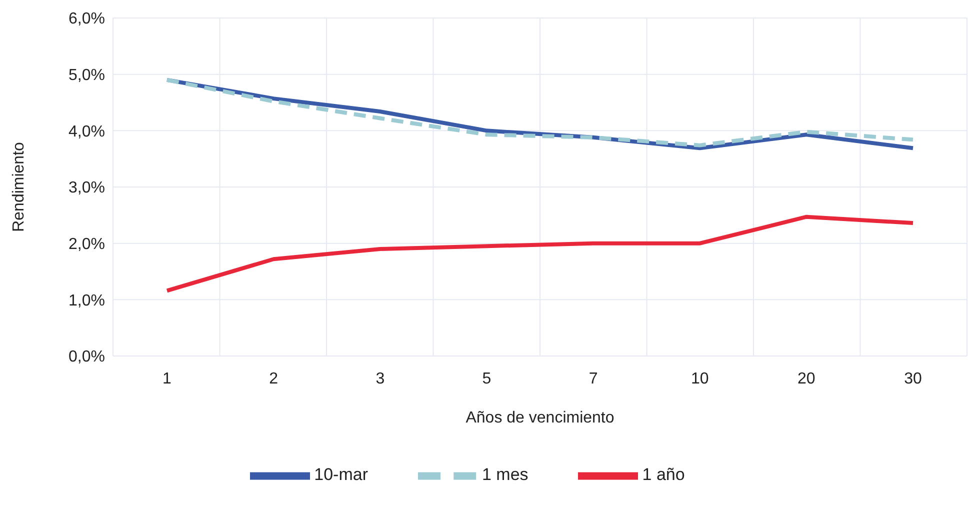 This screenshot has width=979, height=514. I want to click on y-tick-label: 3,0%, so click(86, 188).